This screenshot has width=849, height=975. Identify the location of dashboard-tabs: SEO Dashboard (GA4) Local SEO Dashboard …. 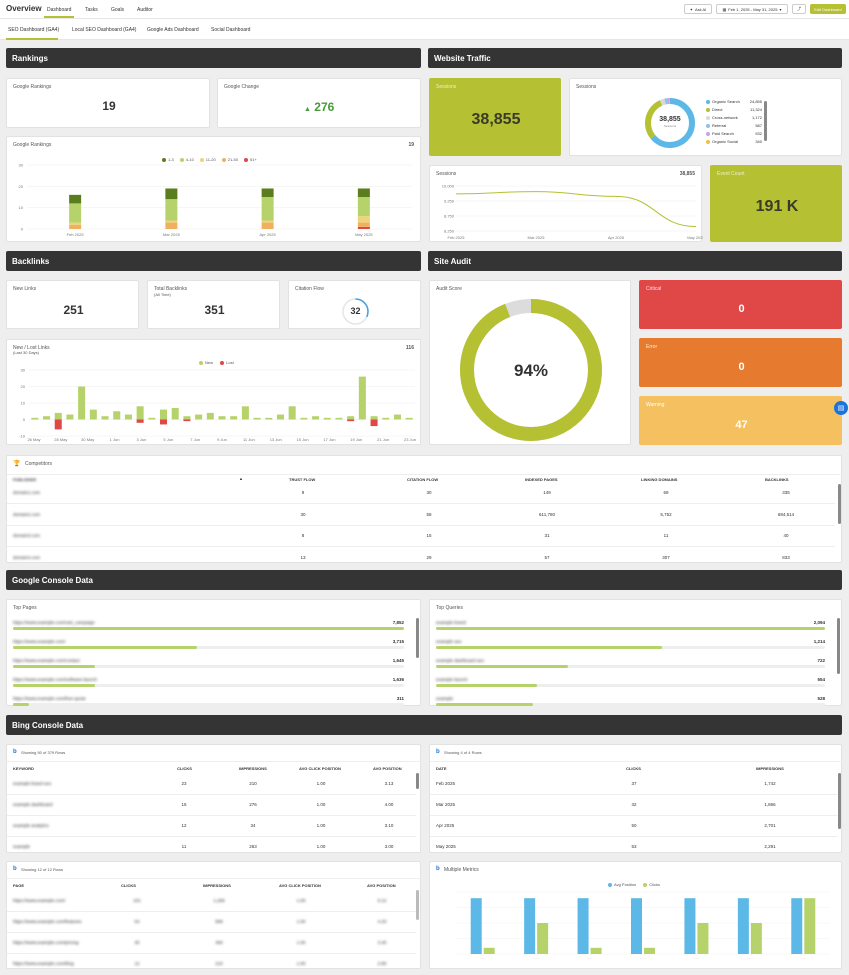
(424, 29).